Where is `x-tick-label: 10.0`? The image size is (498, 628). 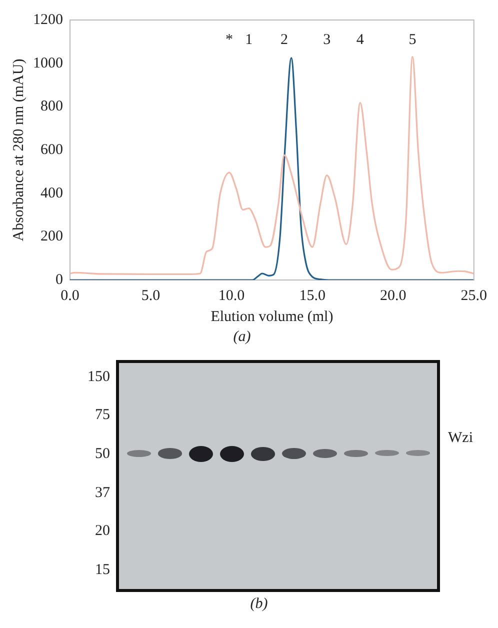
x-tick-label: 10.0 is located at coordinates (231, 296).